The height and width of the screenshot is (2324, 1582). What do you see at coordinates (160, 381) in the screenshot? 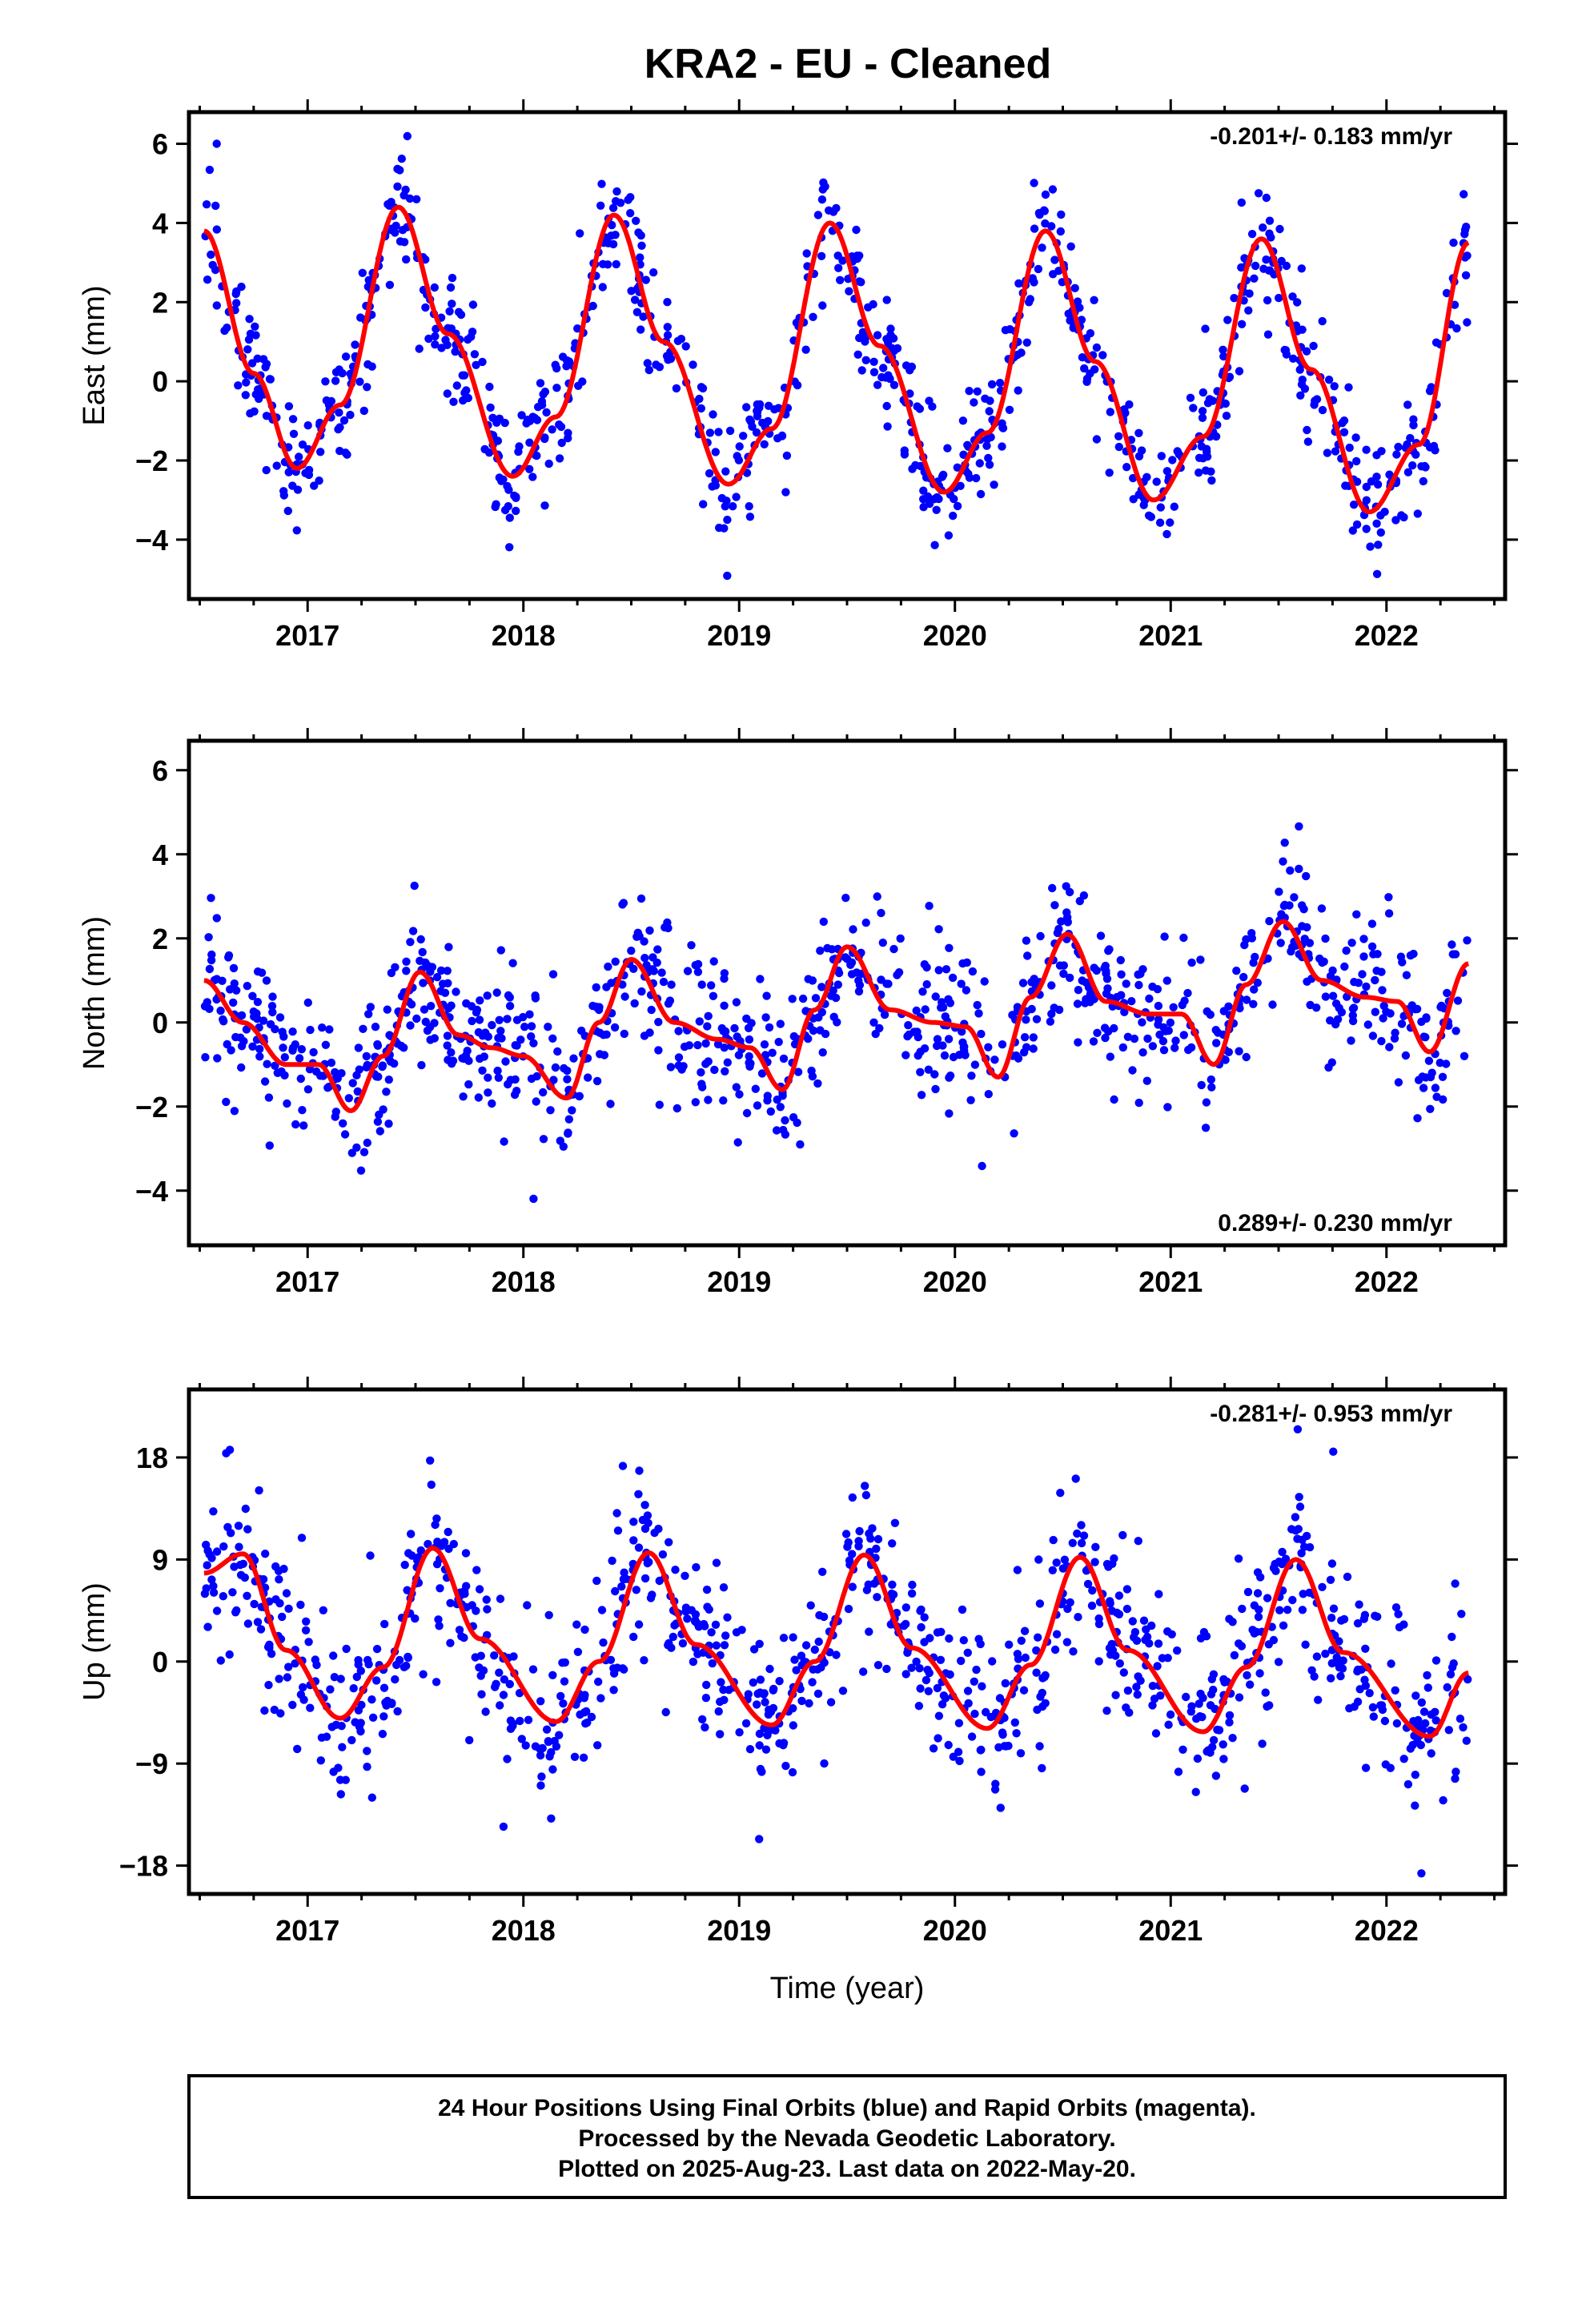
I see `east-y-tick-label: 0` at bounding box center [160, 381].